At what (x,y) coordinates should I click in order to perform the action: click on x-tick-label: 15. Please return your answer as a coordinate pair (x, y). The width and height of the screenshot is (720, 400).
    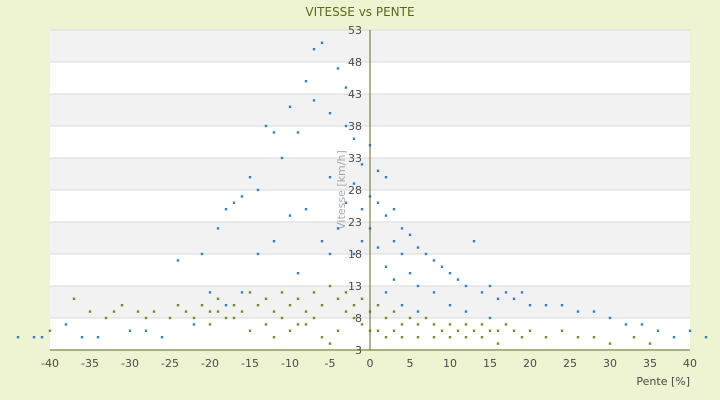
    Looking at the image, I should click on (490, 363).